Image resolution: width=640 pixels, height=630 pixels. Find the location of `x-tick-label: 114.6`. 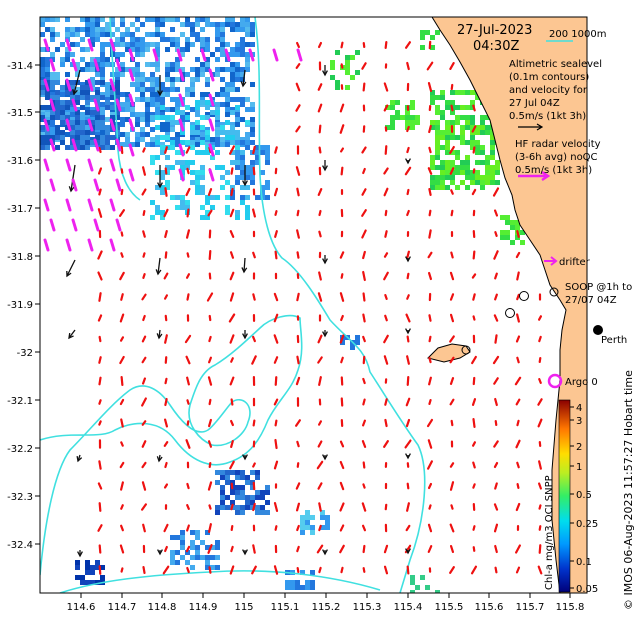

x-tick-label: 114.6 is located at coordinates (81, 607).